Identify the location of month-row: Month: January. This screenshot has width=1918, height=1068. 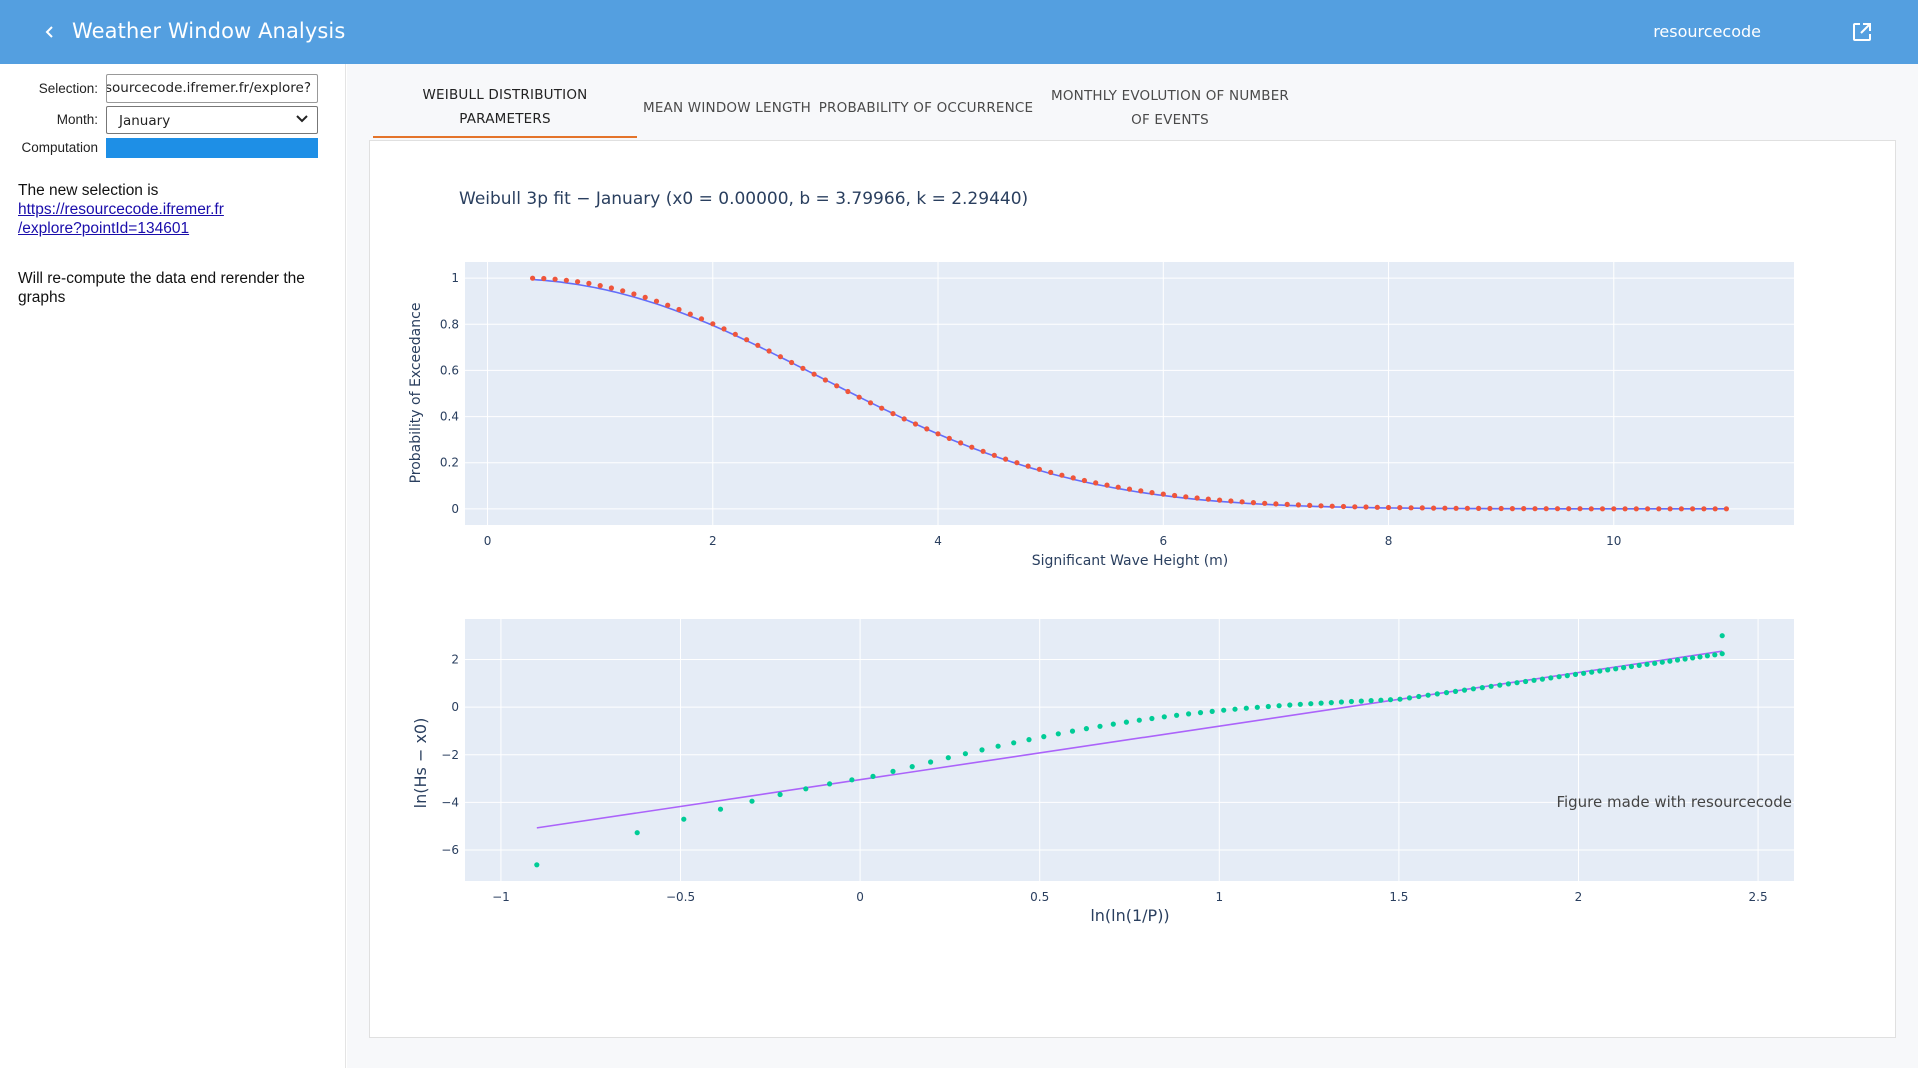
(173, 120).